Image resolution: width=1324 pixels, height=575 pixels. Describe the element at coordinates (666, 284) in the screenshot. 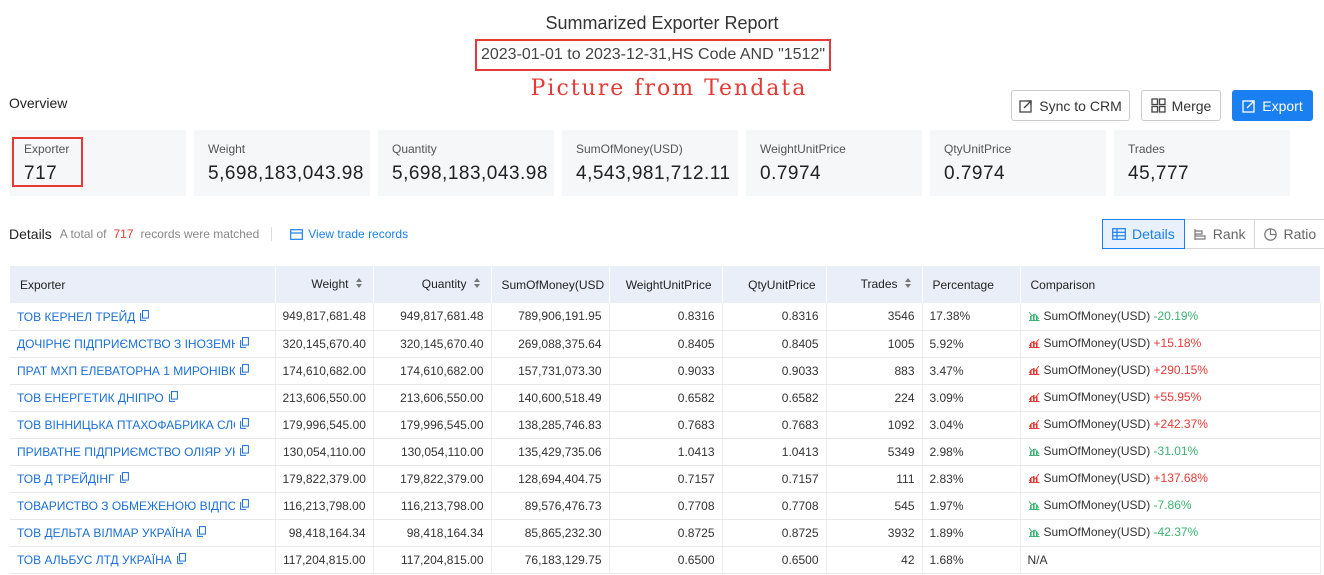

I see `col-weight-unit-price: WeightUnitPrice` at that location.